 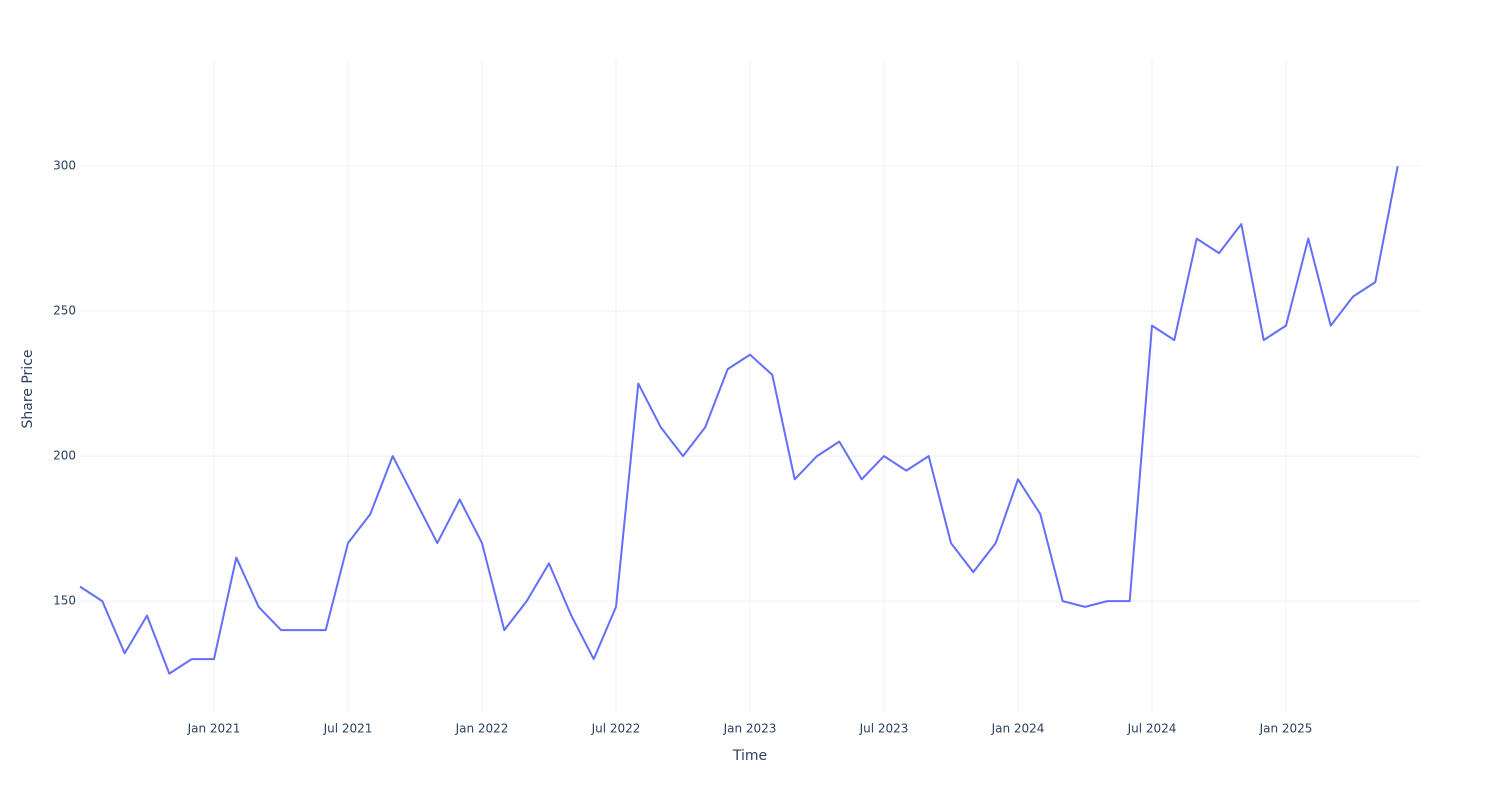 I want to click on x-tick-label: Jan 2022, so click(x=482, y=729).